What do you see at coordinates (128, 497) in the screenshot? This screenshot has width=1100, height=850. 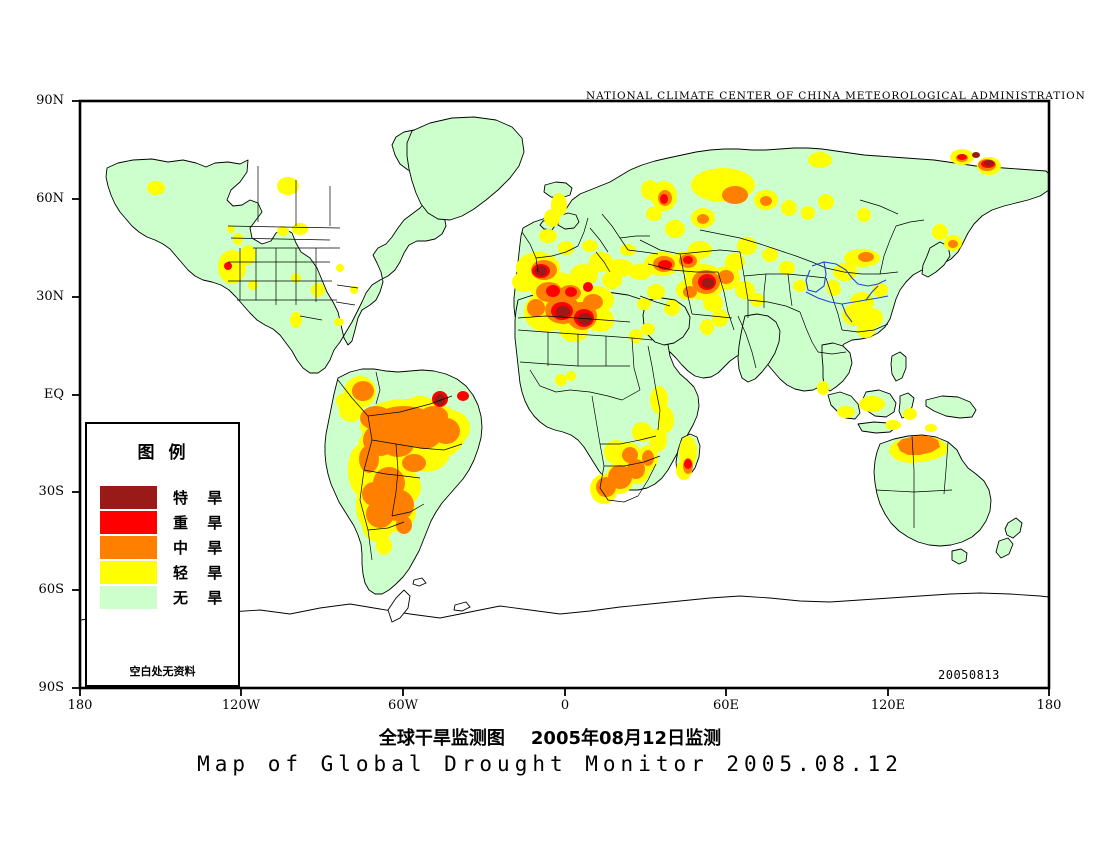 I see `legend-swatch-extreme` at bounding box center [128, 497].